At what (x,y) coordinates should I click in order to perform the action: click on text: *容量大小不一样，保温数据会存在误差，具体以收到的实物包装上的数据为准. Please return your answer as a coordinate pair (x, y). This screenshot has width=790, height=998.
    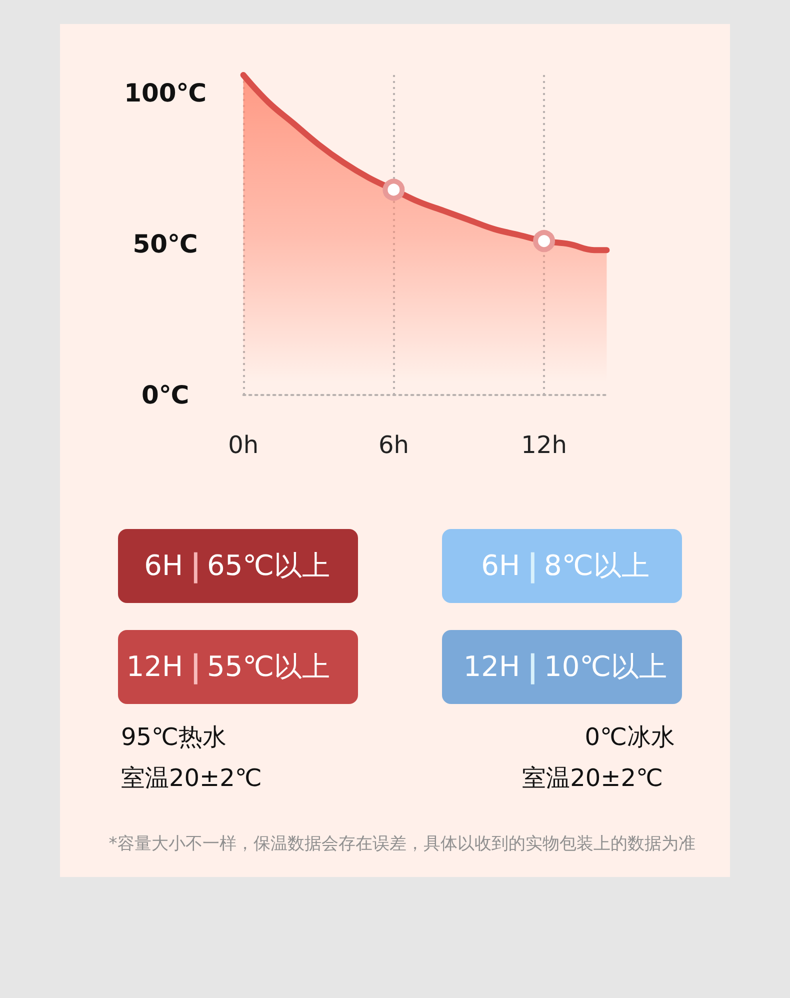
    Looking at the image, I should click on (402, 844).